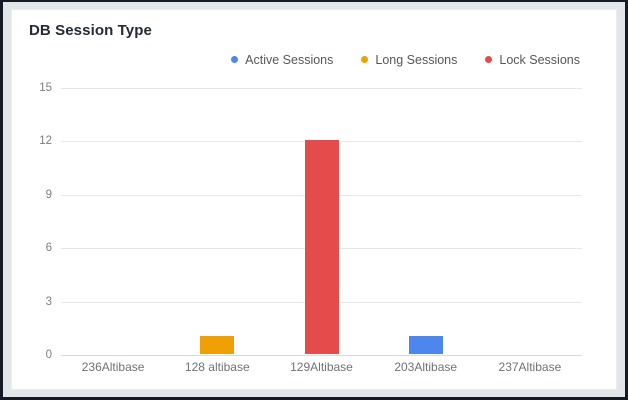 The image size is (628, 400). What do you see at coordinates (289, 59) in the screenshot?
I see `legend-label: Active Sessions` at bounding box center [289, 59].